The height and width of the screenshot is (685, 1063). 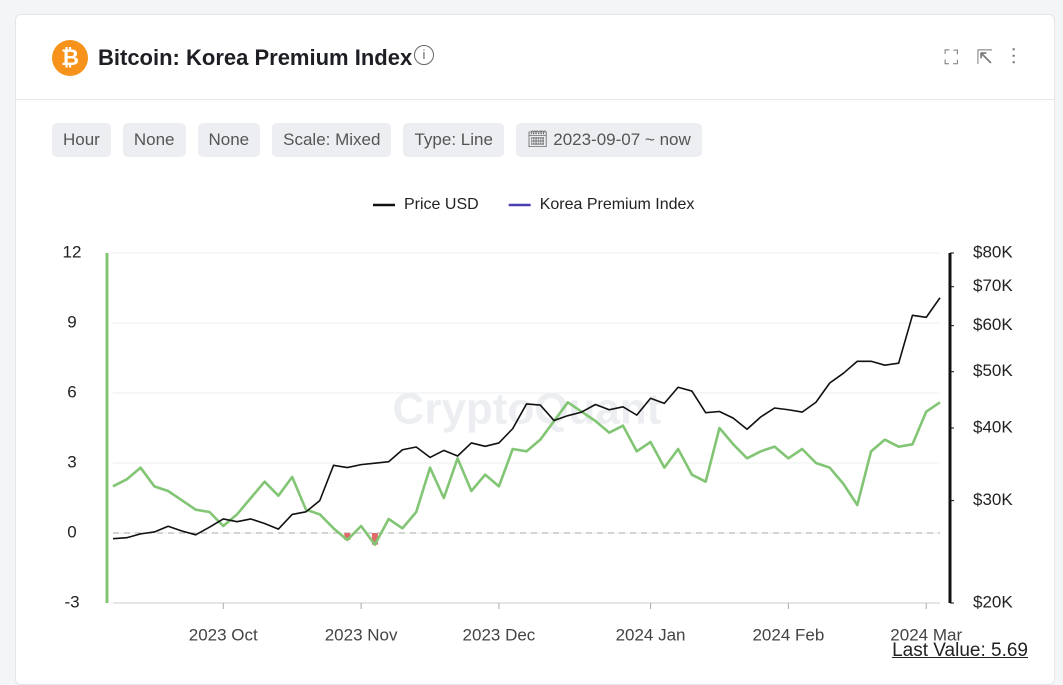 I want to click on y-tick-label: -3, so click(x=71, y=601).